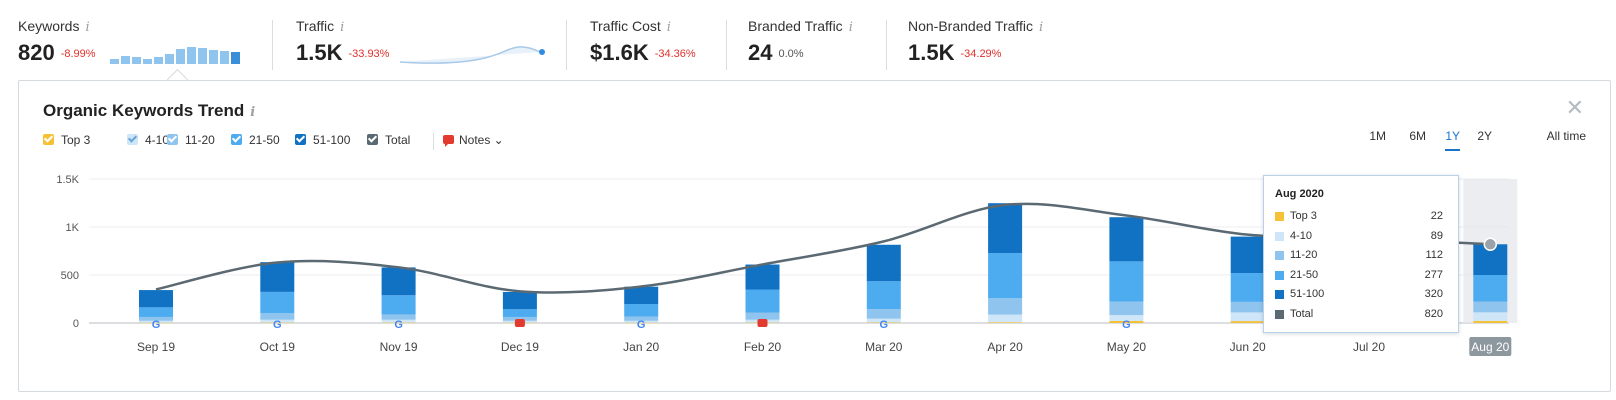 This screenshot has height=400, width=1616. Describe the element at coordinates (191, 140) in the screenshot. I see `legend-item-11-20: 11-20` at that location.